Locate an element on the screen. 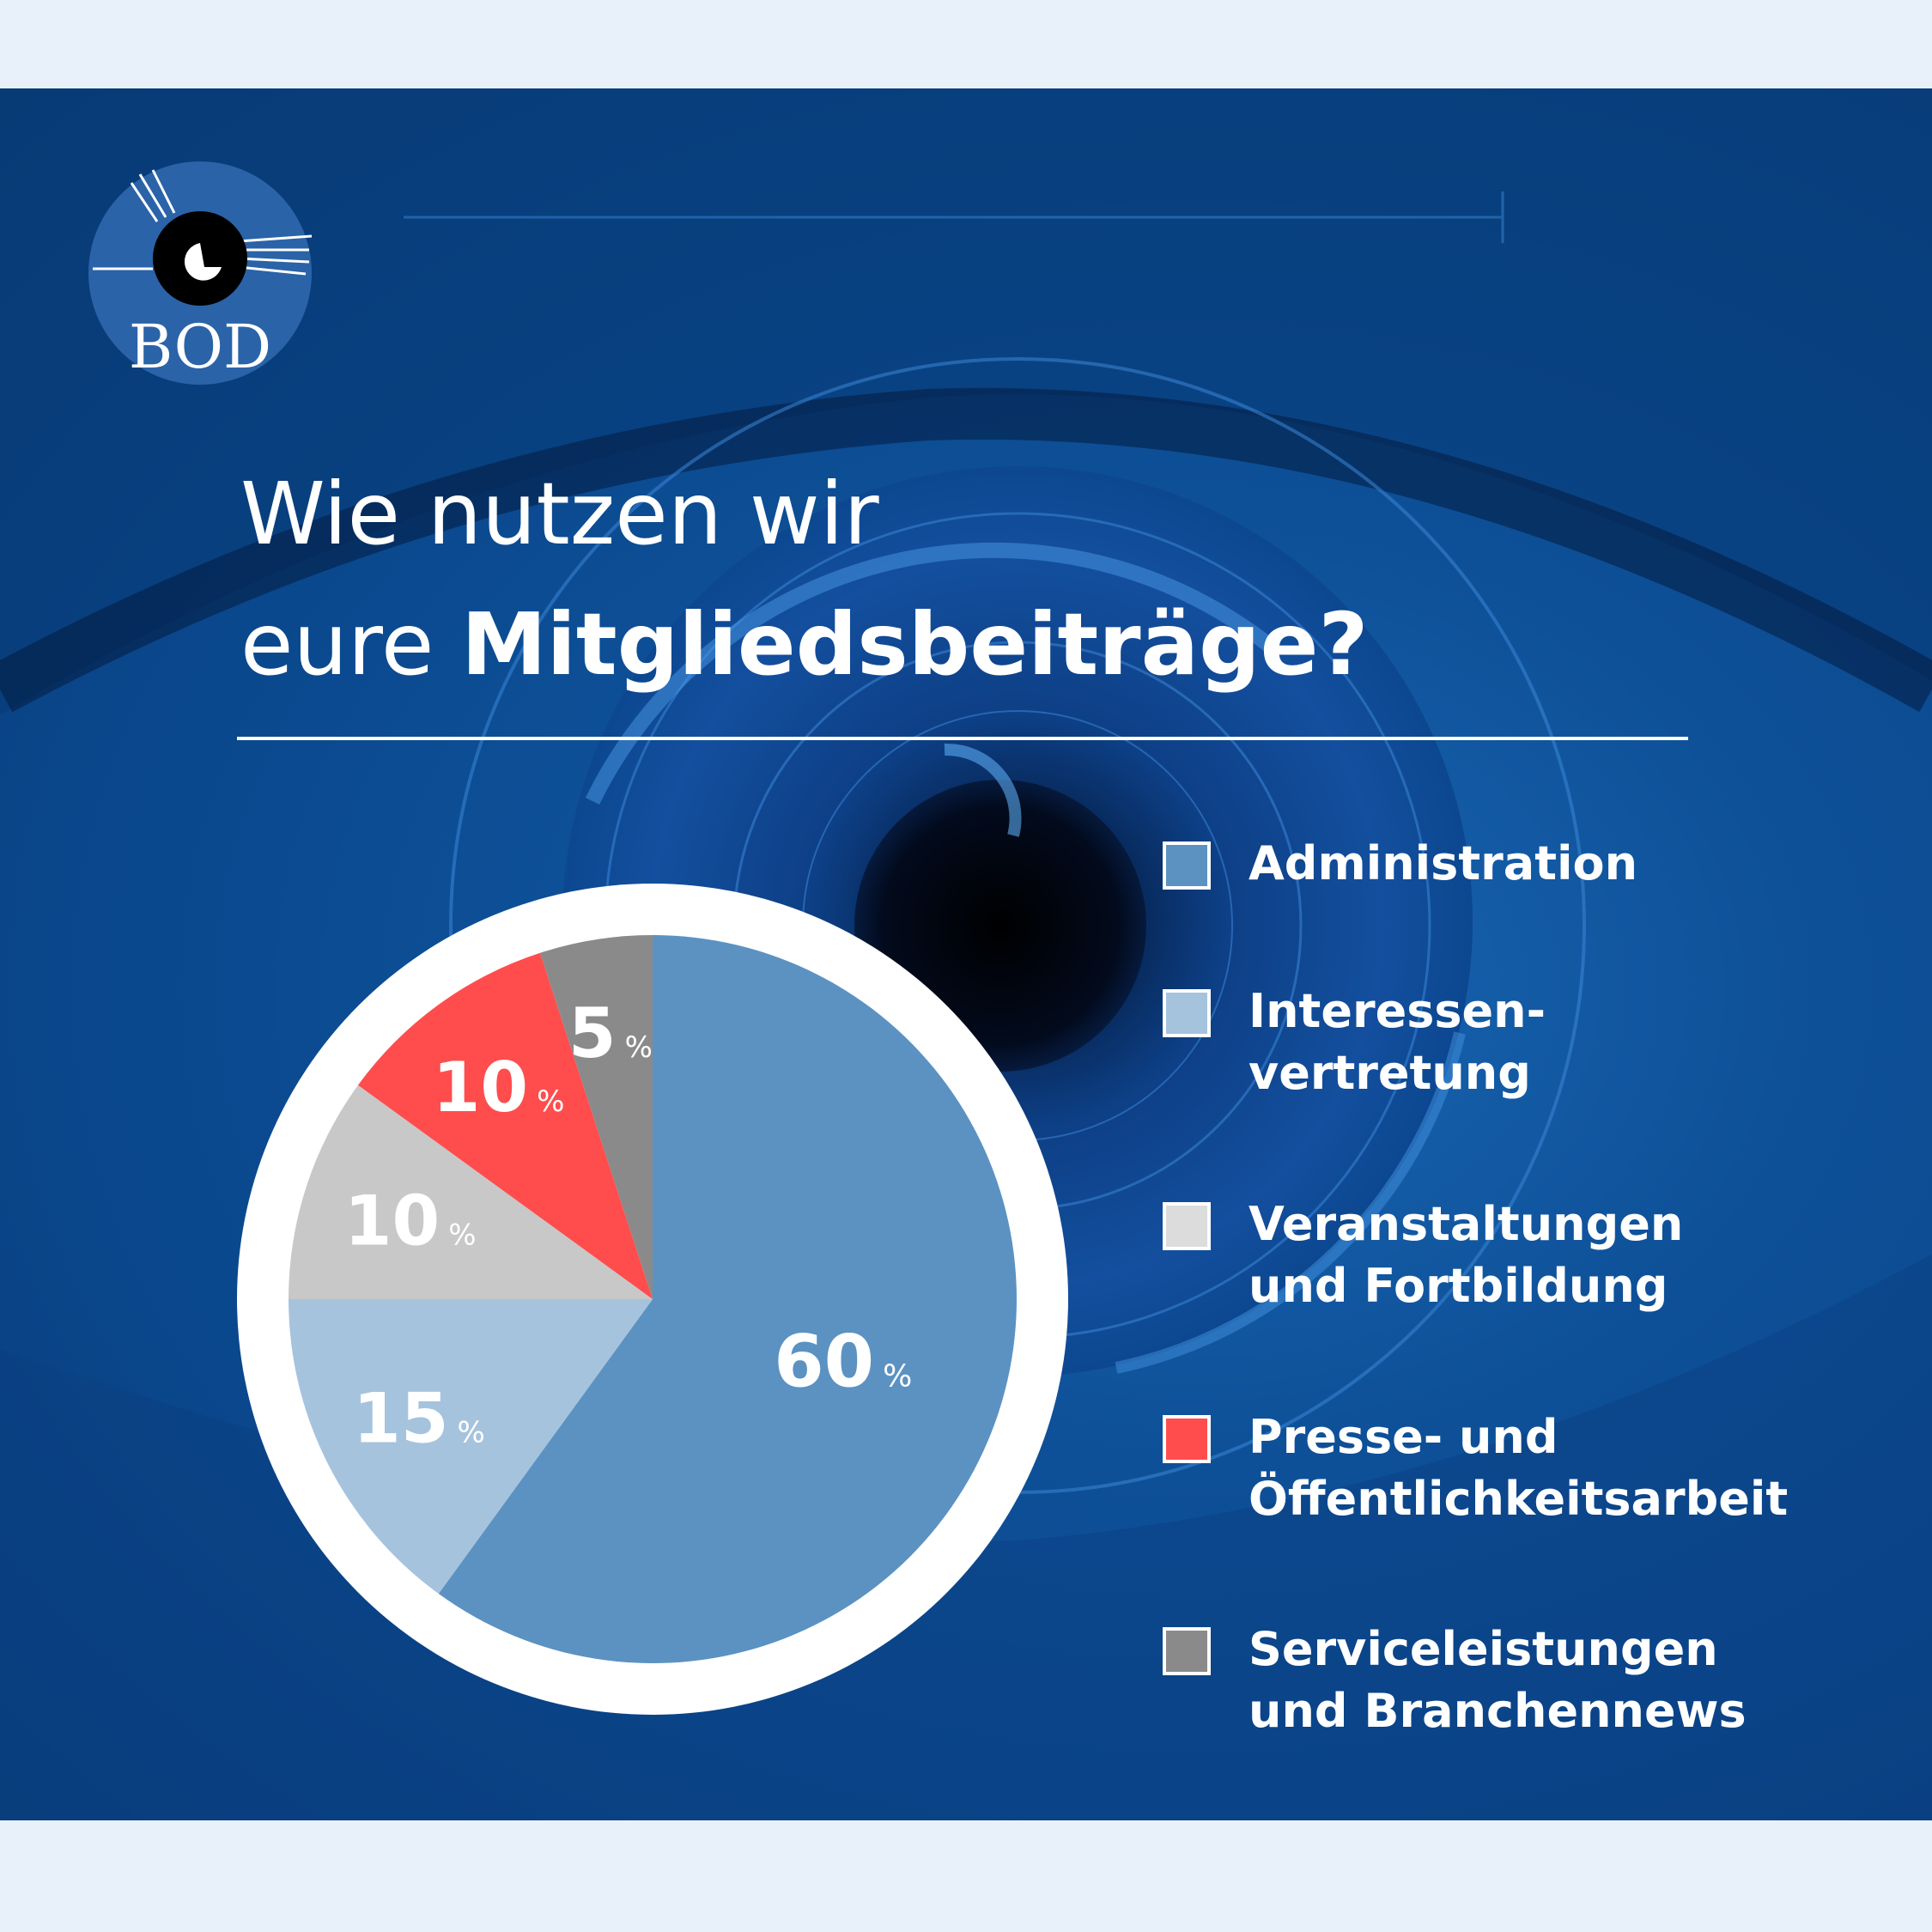  title-divider is located at coordinates (962, 738).